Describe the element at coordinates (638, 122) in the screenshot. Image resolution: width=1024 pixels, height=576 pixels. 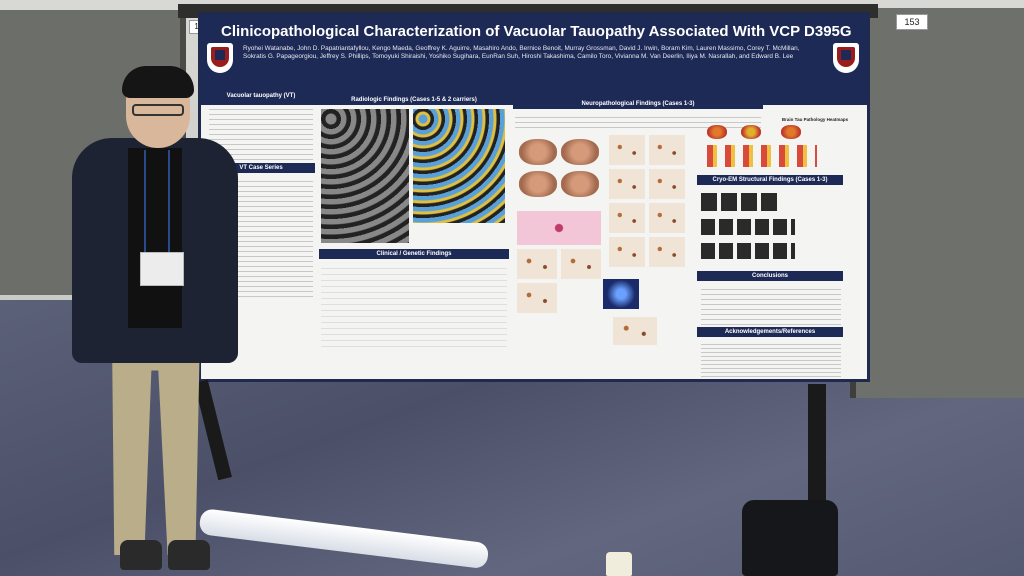
I see `neuropath-bullets` at that location.